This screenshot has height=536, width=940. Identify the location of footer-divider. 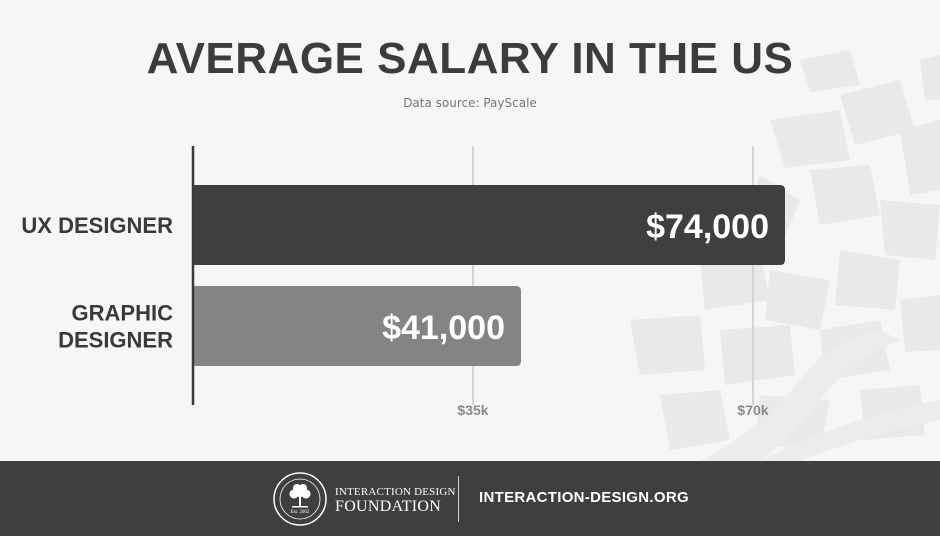
(458, 499).